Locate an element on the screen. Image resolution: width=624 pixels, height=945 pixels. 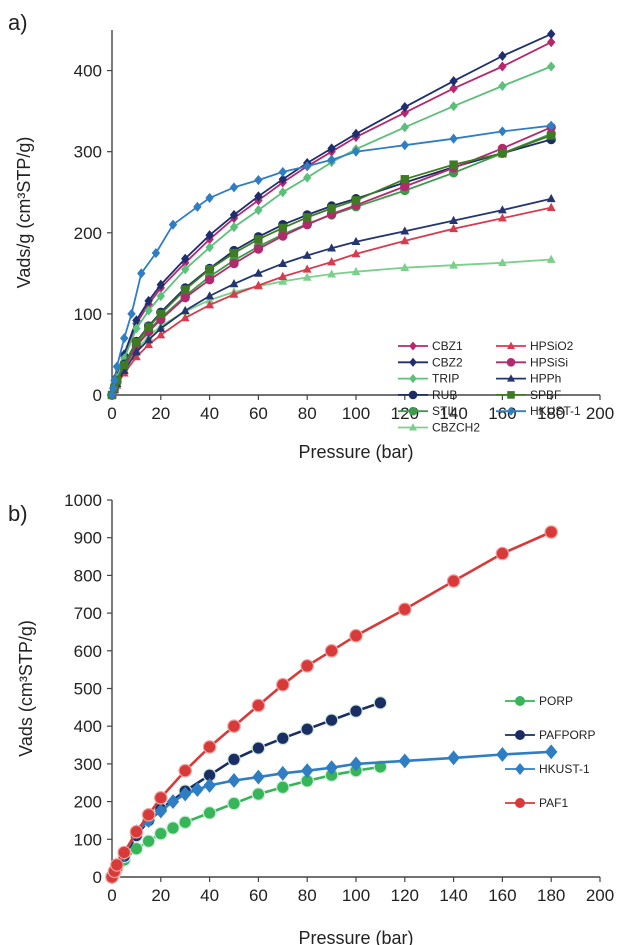
legend-item-pafporp: PAFPORP is located at coordinates (550, 735).